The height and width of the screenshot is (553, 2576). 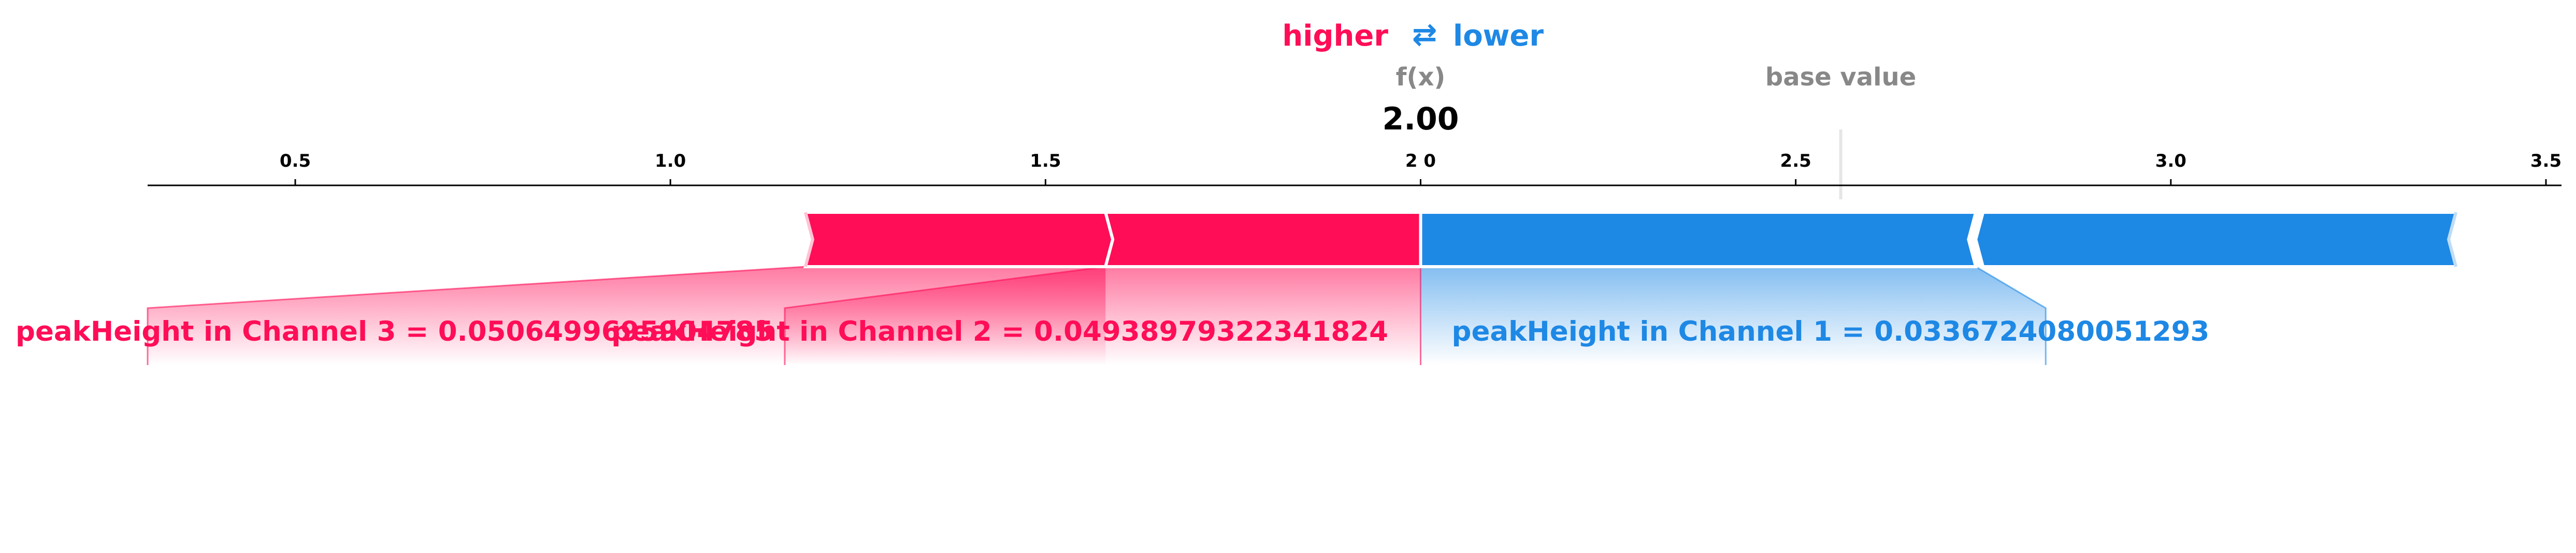 I want to click on x-axis-ticks: 0.5 1.0 1.5 2 0 2.5 3.0 3.5, so click(x=1420, y=168).